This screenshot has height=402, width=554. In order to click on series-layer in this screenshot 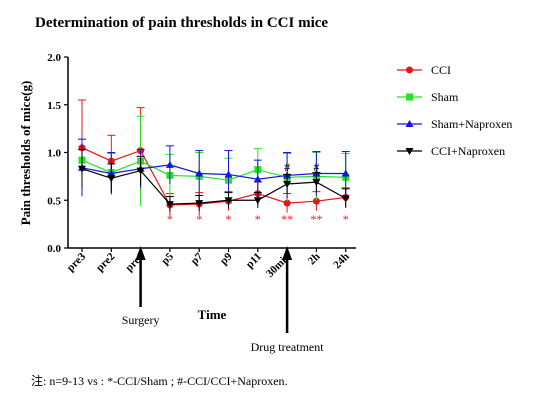, I will do `click(214, 158)`.